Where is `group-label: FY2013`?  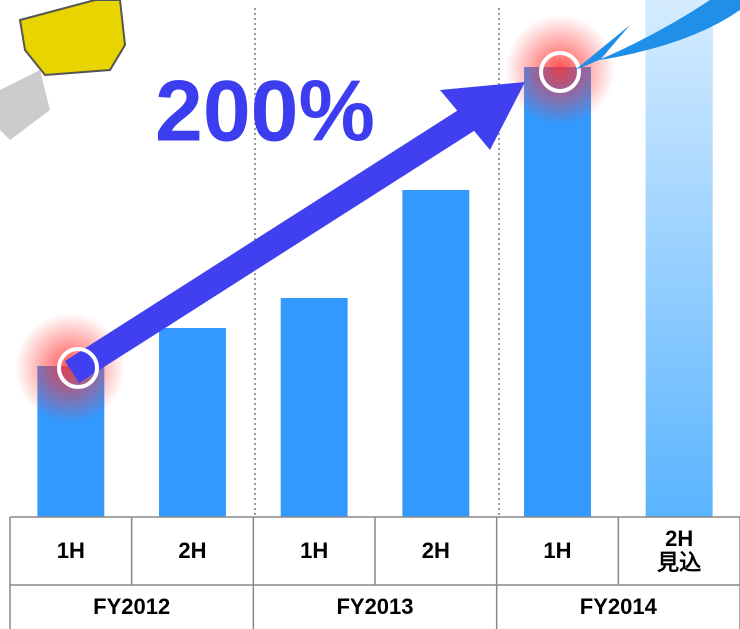
group-label: FY2013 is located at coordinates (375, 606).